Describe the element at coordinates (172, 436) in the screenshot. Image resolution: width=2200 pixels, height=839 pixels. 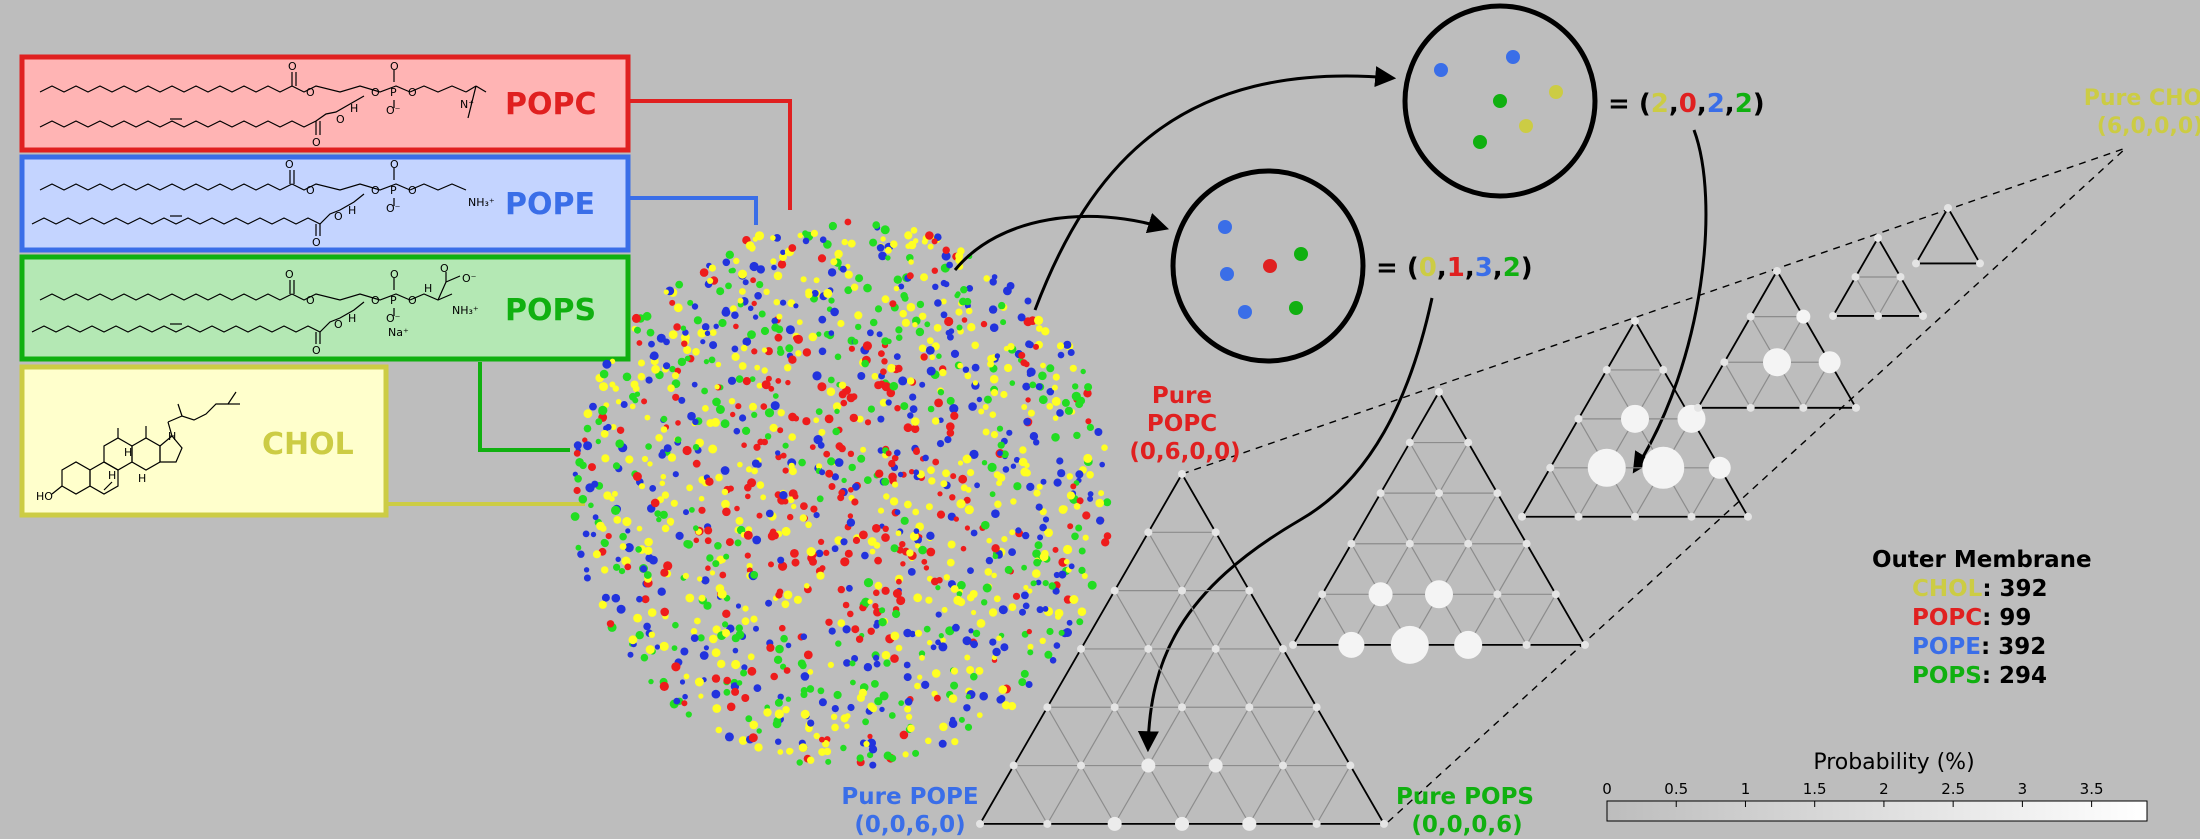
I see `chol-h-4: H` at that location.